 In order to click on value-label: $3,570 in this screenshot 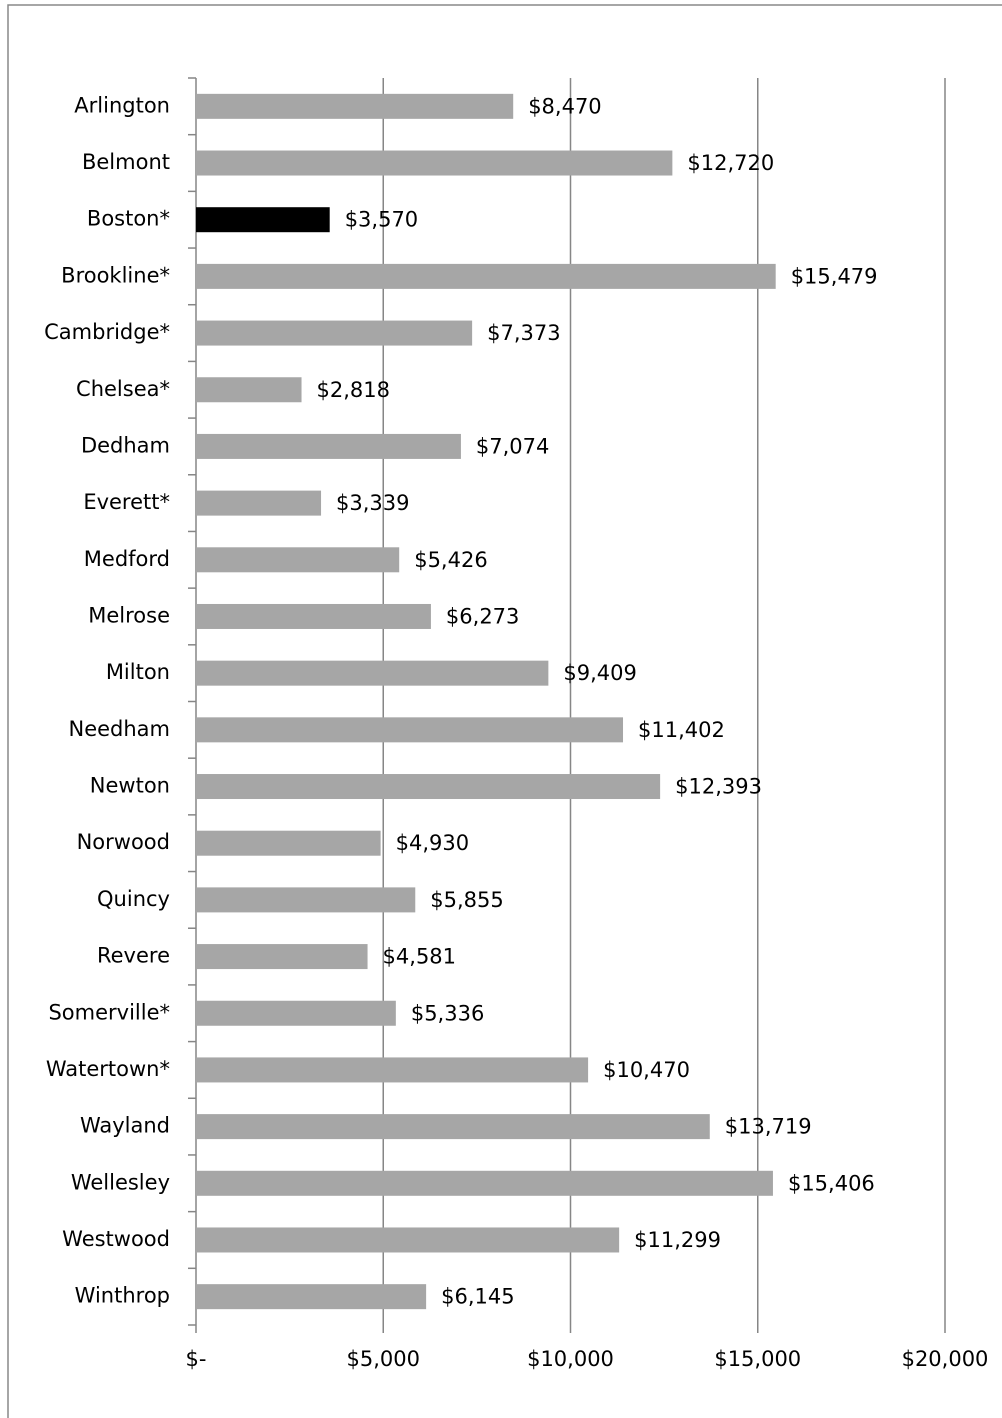, I will do `click(381, 220)`.